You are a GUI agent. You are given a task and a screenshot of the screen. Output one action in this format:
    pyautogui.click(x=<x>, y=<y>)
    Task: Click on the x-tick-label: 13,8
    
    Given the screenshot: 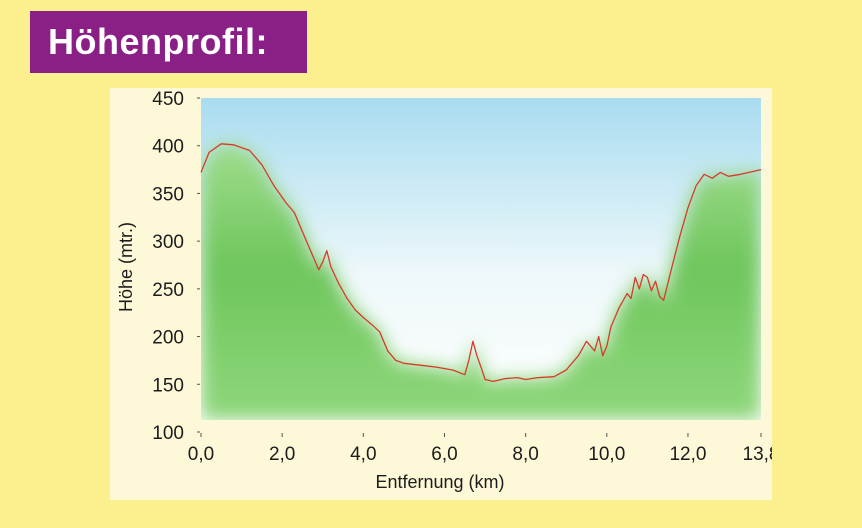 What is the action you would take?
    pyautogui.click(x=757, y=454)
    